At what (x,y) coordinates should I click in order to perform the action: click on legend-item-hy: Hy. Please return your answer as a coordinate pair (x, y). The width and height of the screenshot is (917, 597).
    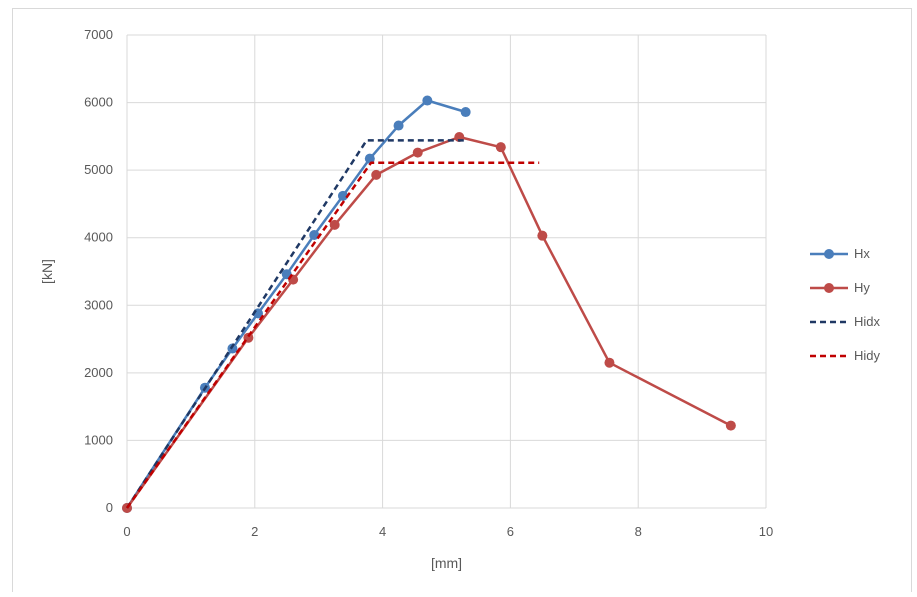
    Looking at the image, I should click on (840, 287).